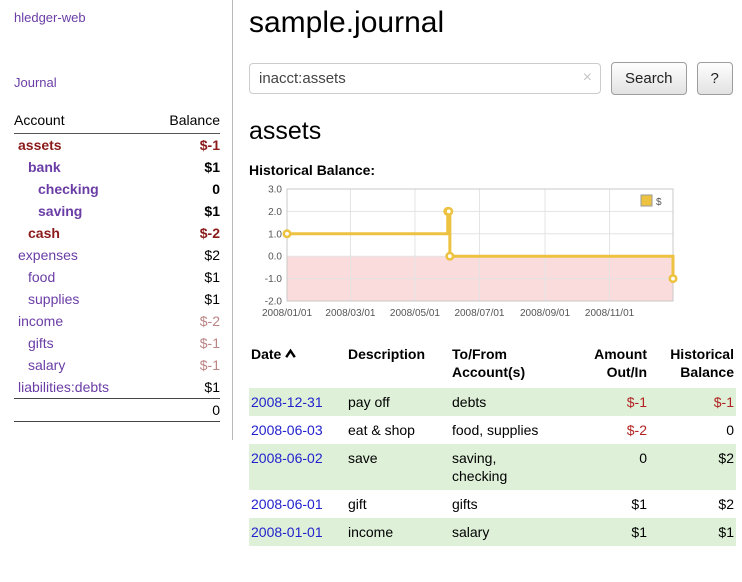 The height and width of the screenshot is (582, 742). What do you see at coordinates (50, 17) in the screenshot?
I see `app-brand-link: hledger-web` at bounding box center [50, 17].